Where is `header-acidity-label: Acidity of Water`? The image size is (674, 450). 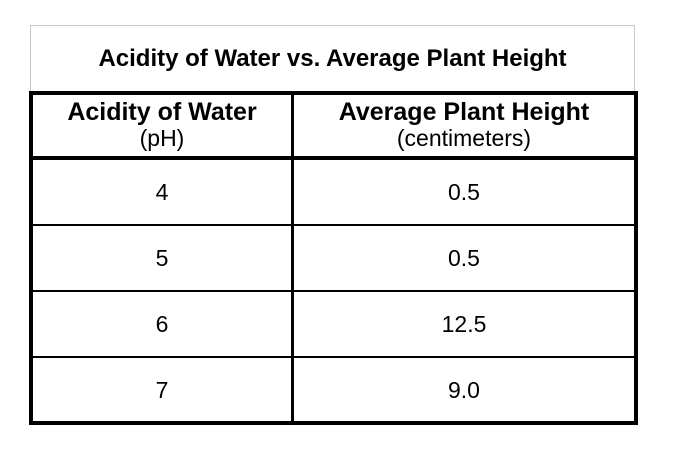
header-acidity-label: Acidity of Water is located at coordinates (162, 112).